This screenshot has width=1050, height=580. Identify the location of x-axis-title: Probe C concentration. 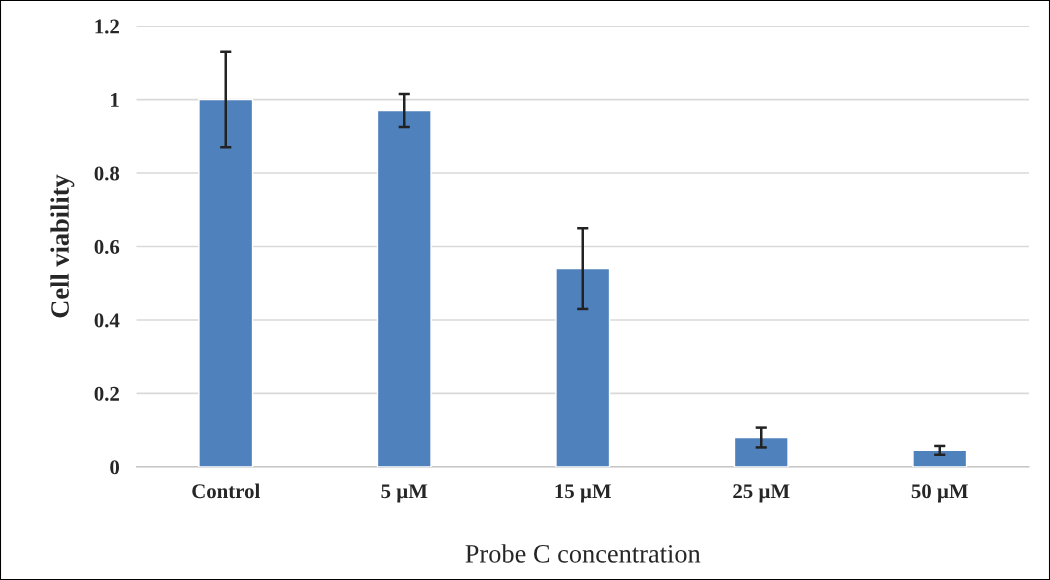
(583, 553).